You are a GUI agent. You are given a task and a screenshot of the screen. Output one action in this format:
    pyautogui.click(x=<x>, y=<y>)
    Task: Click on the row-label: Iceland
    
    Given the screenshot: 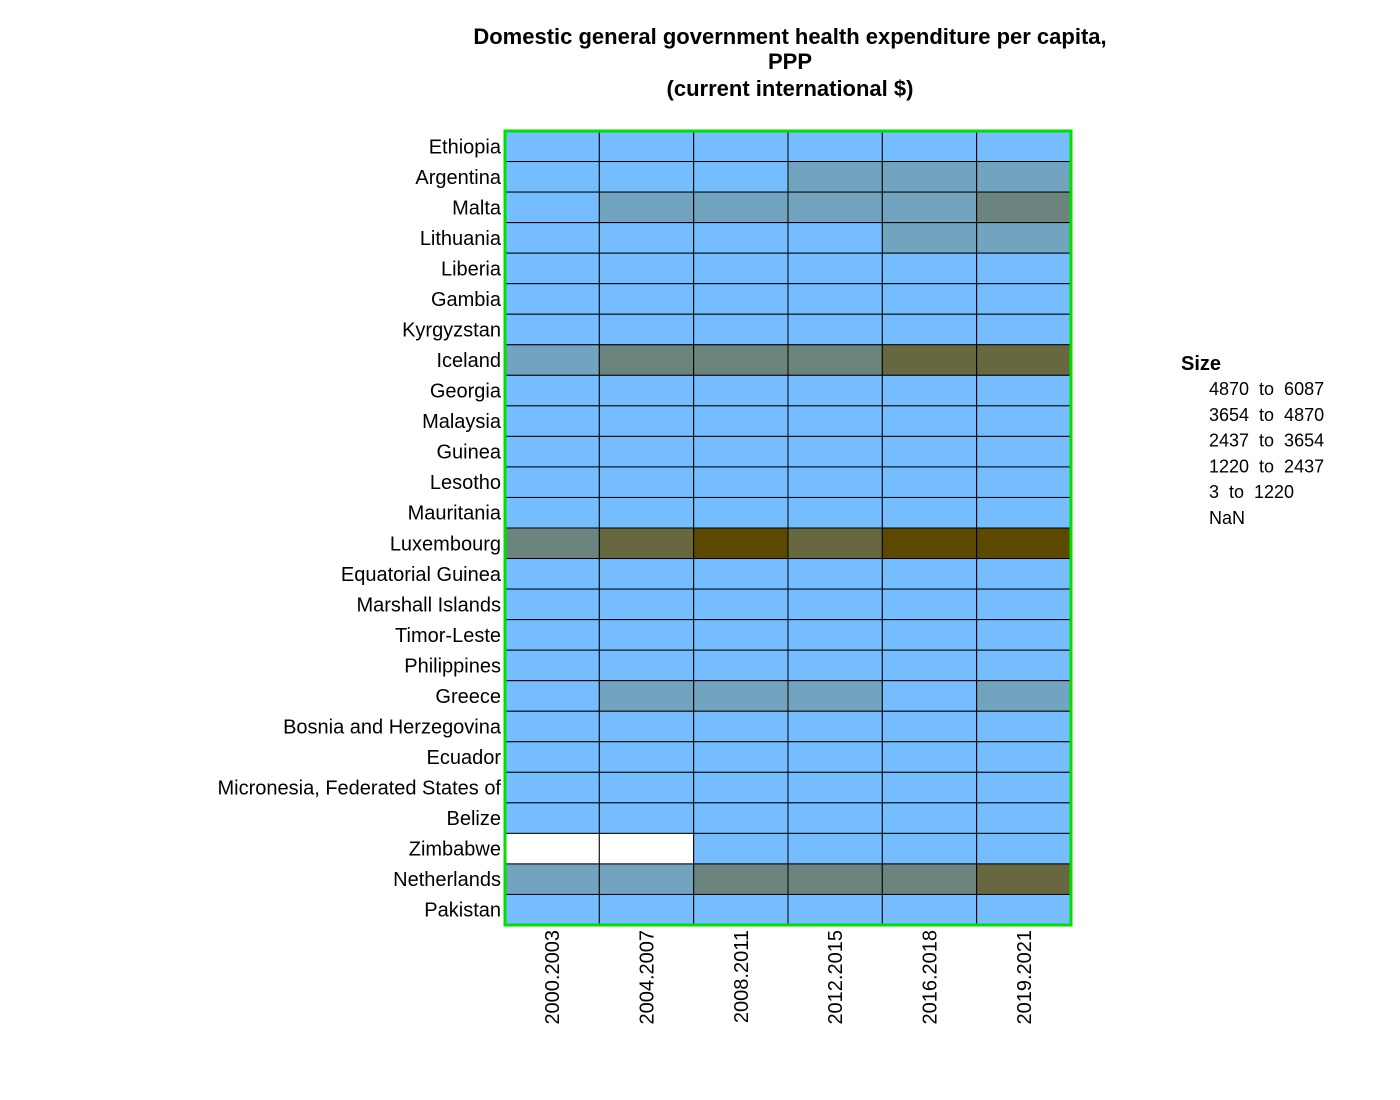 What is the action you would take?
    pyautogui.click(x=469, y=361)
    